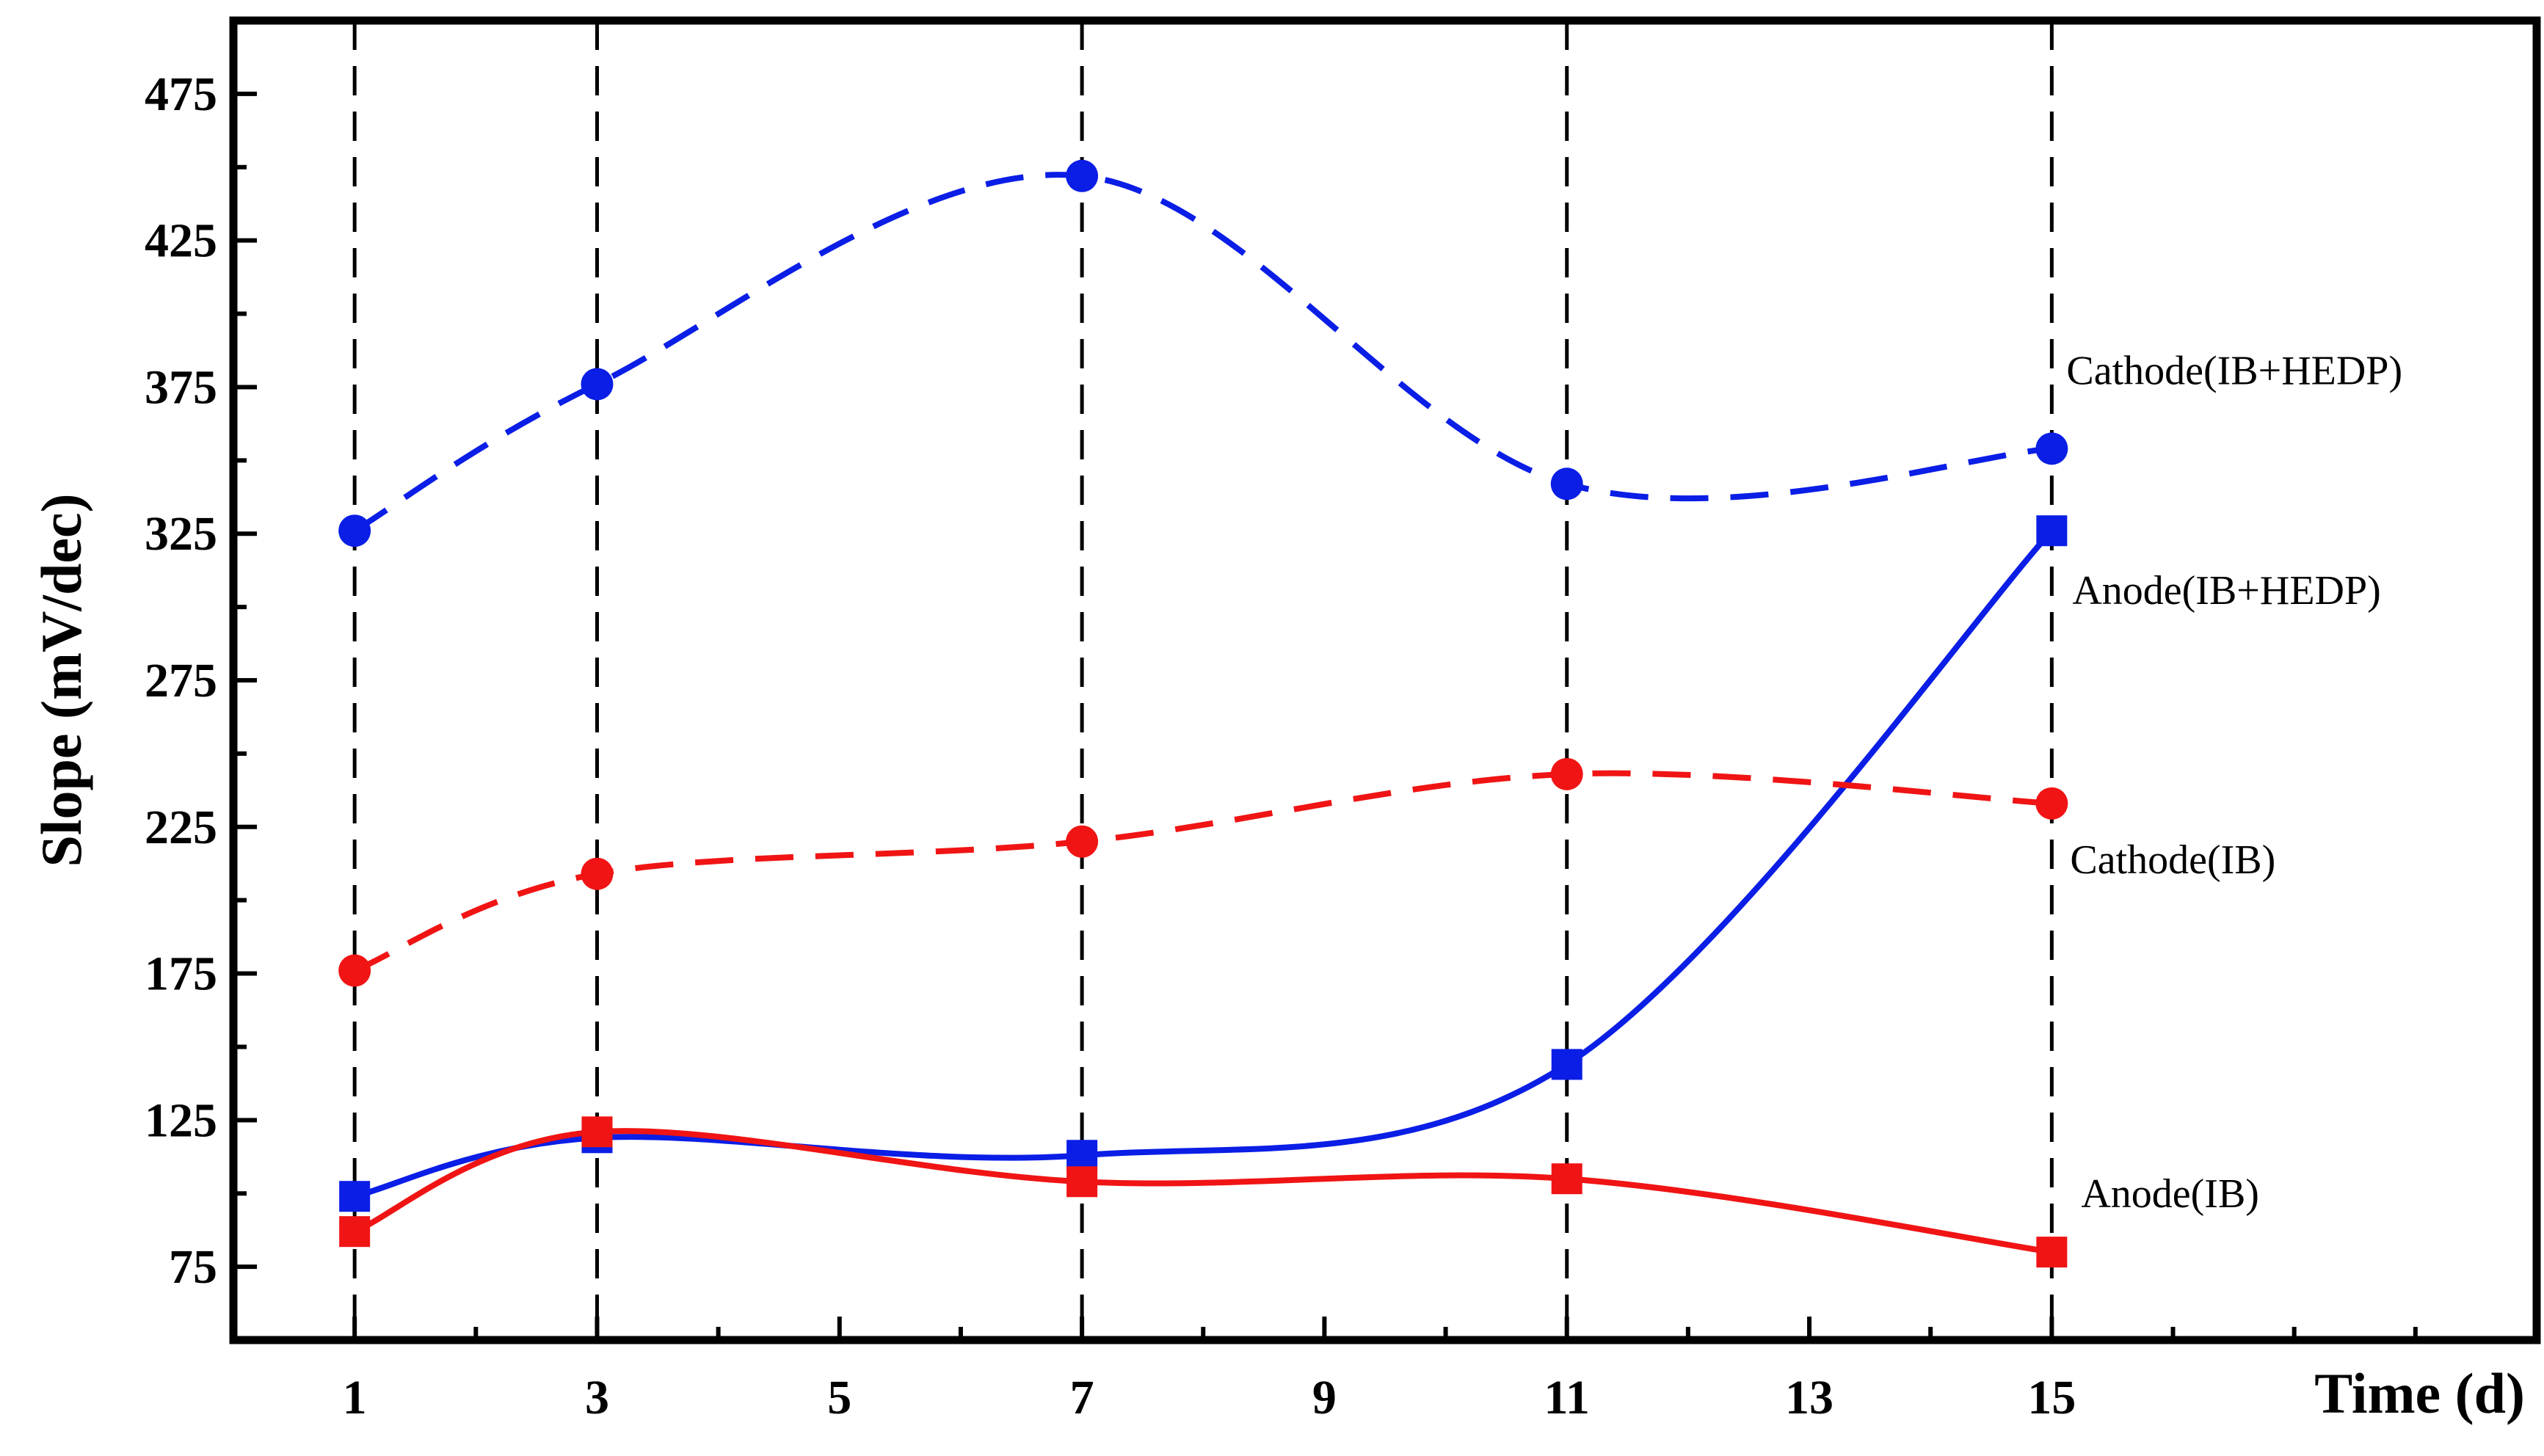 The image size is (2544, 1456). What do you see at coordinates (181, 974) in the screenshot?
I see `y-tick-label-175: 175` at bounding box center [181, 974].